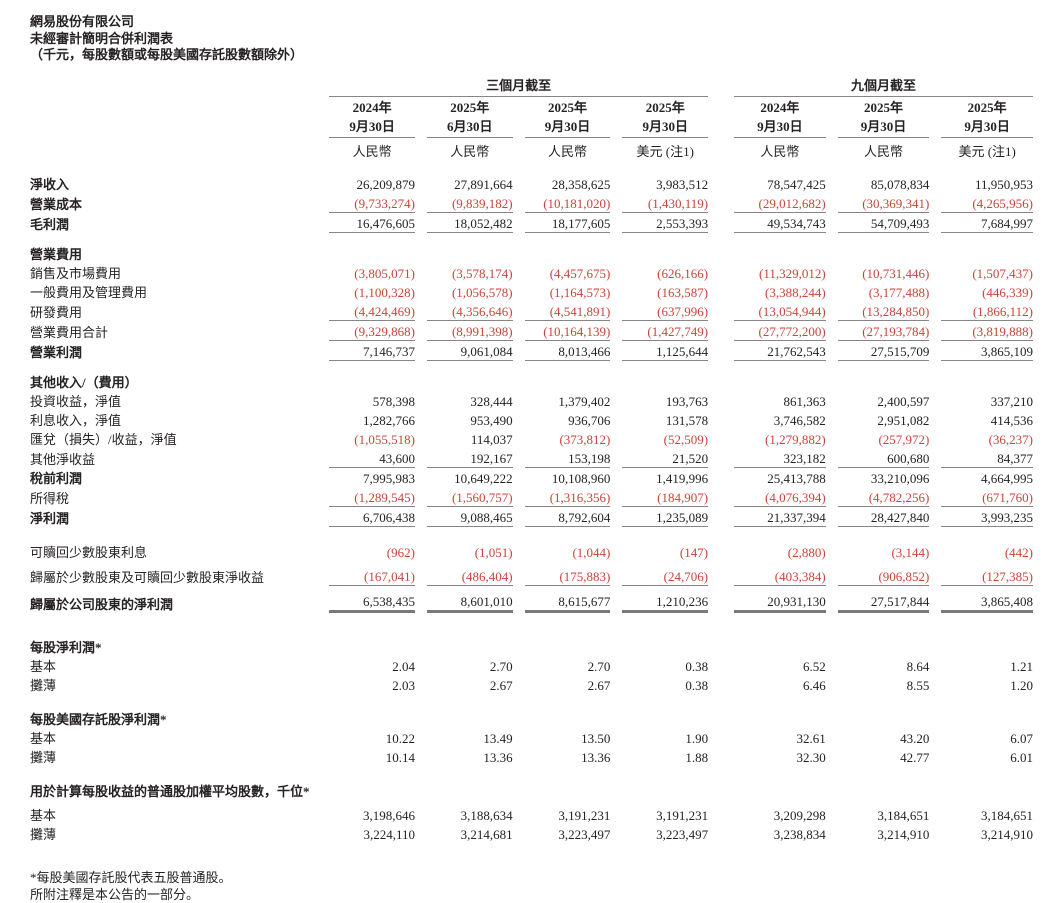  Describe the element at coordinates (76, 273) in the screenshot. I see `row-label: 銷售及市場費用` at that location.